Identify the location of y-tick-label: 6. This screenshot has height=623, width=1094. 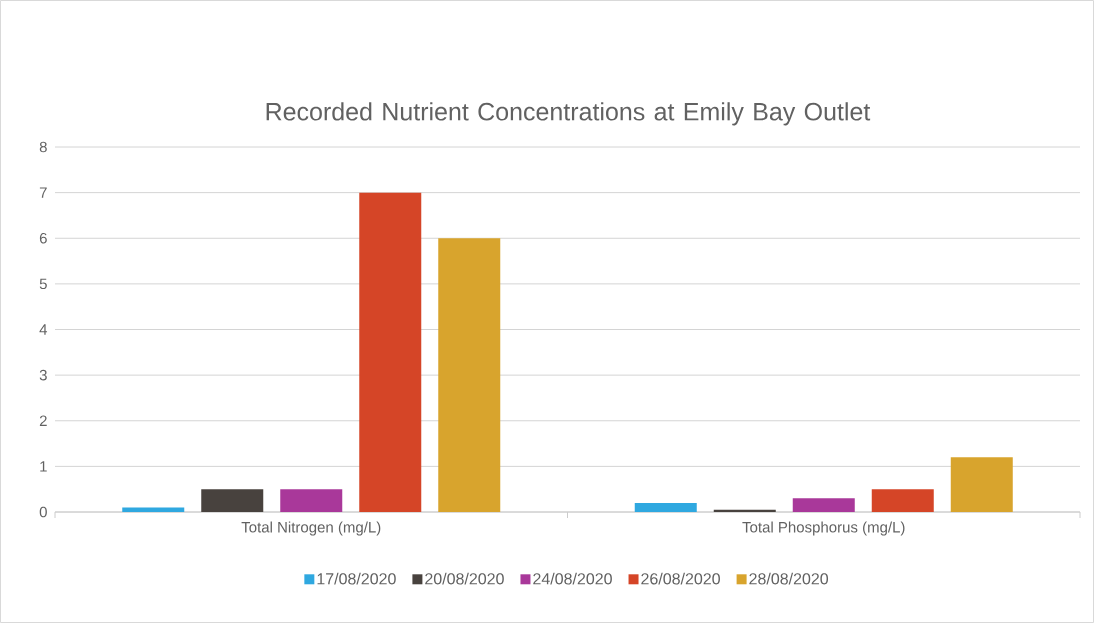
(43, 238).